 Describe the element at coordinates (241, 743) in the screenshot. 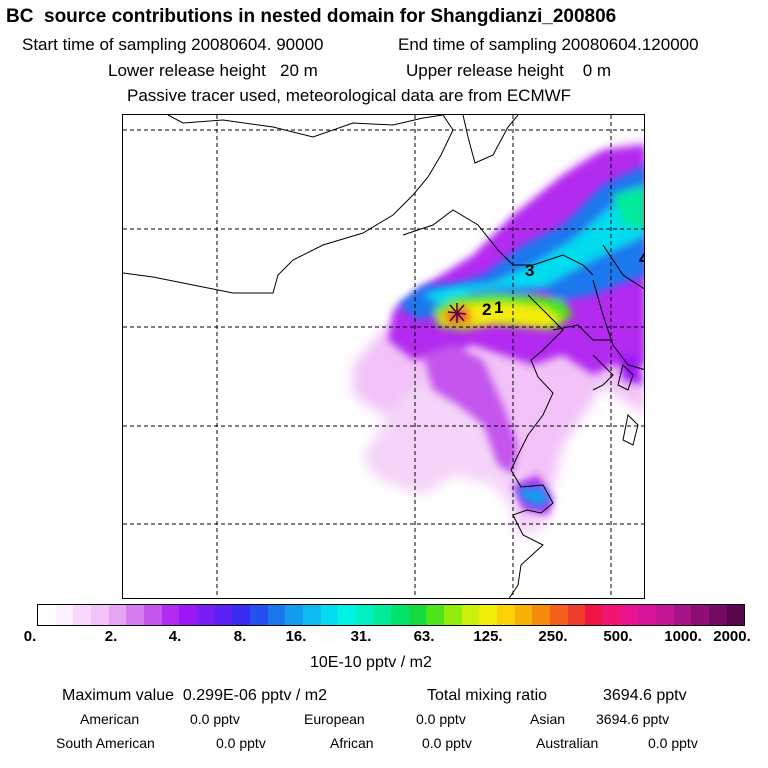

I see `region-value-south-american: 0.0 pptv` at that location.